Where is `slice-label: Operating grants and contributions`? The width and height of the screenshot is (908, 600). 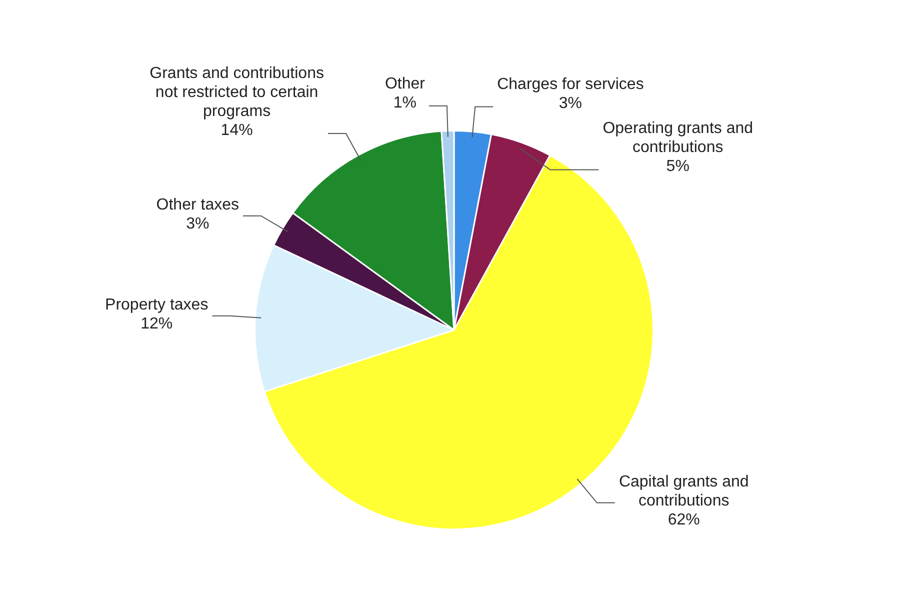
slice-label: Operating grants and contributions is located at coordinates (678, 138).